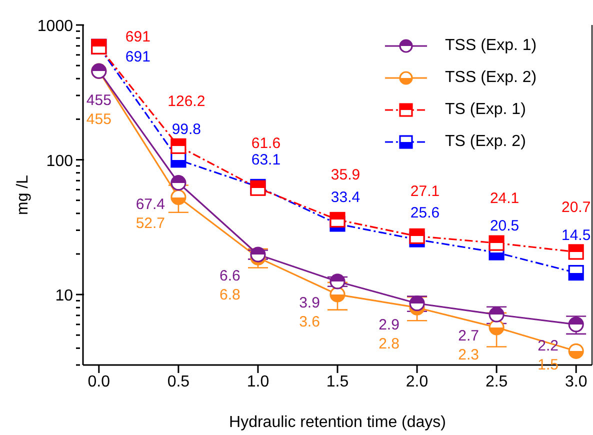  I want to click on data-label: 20.5, so click(505, 226).